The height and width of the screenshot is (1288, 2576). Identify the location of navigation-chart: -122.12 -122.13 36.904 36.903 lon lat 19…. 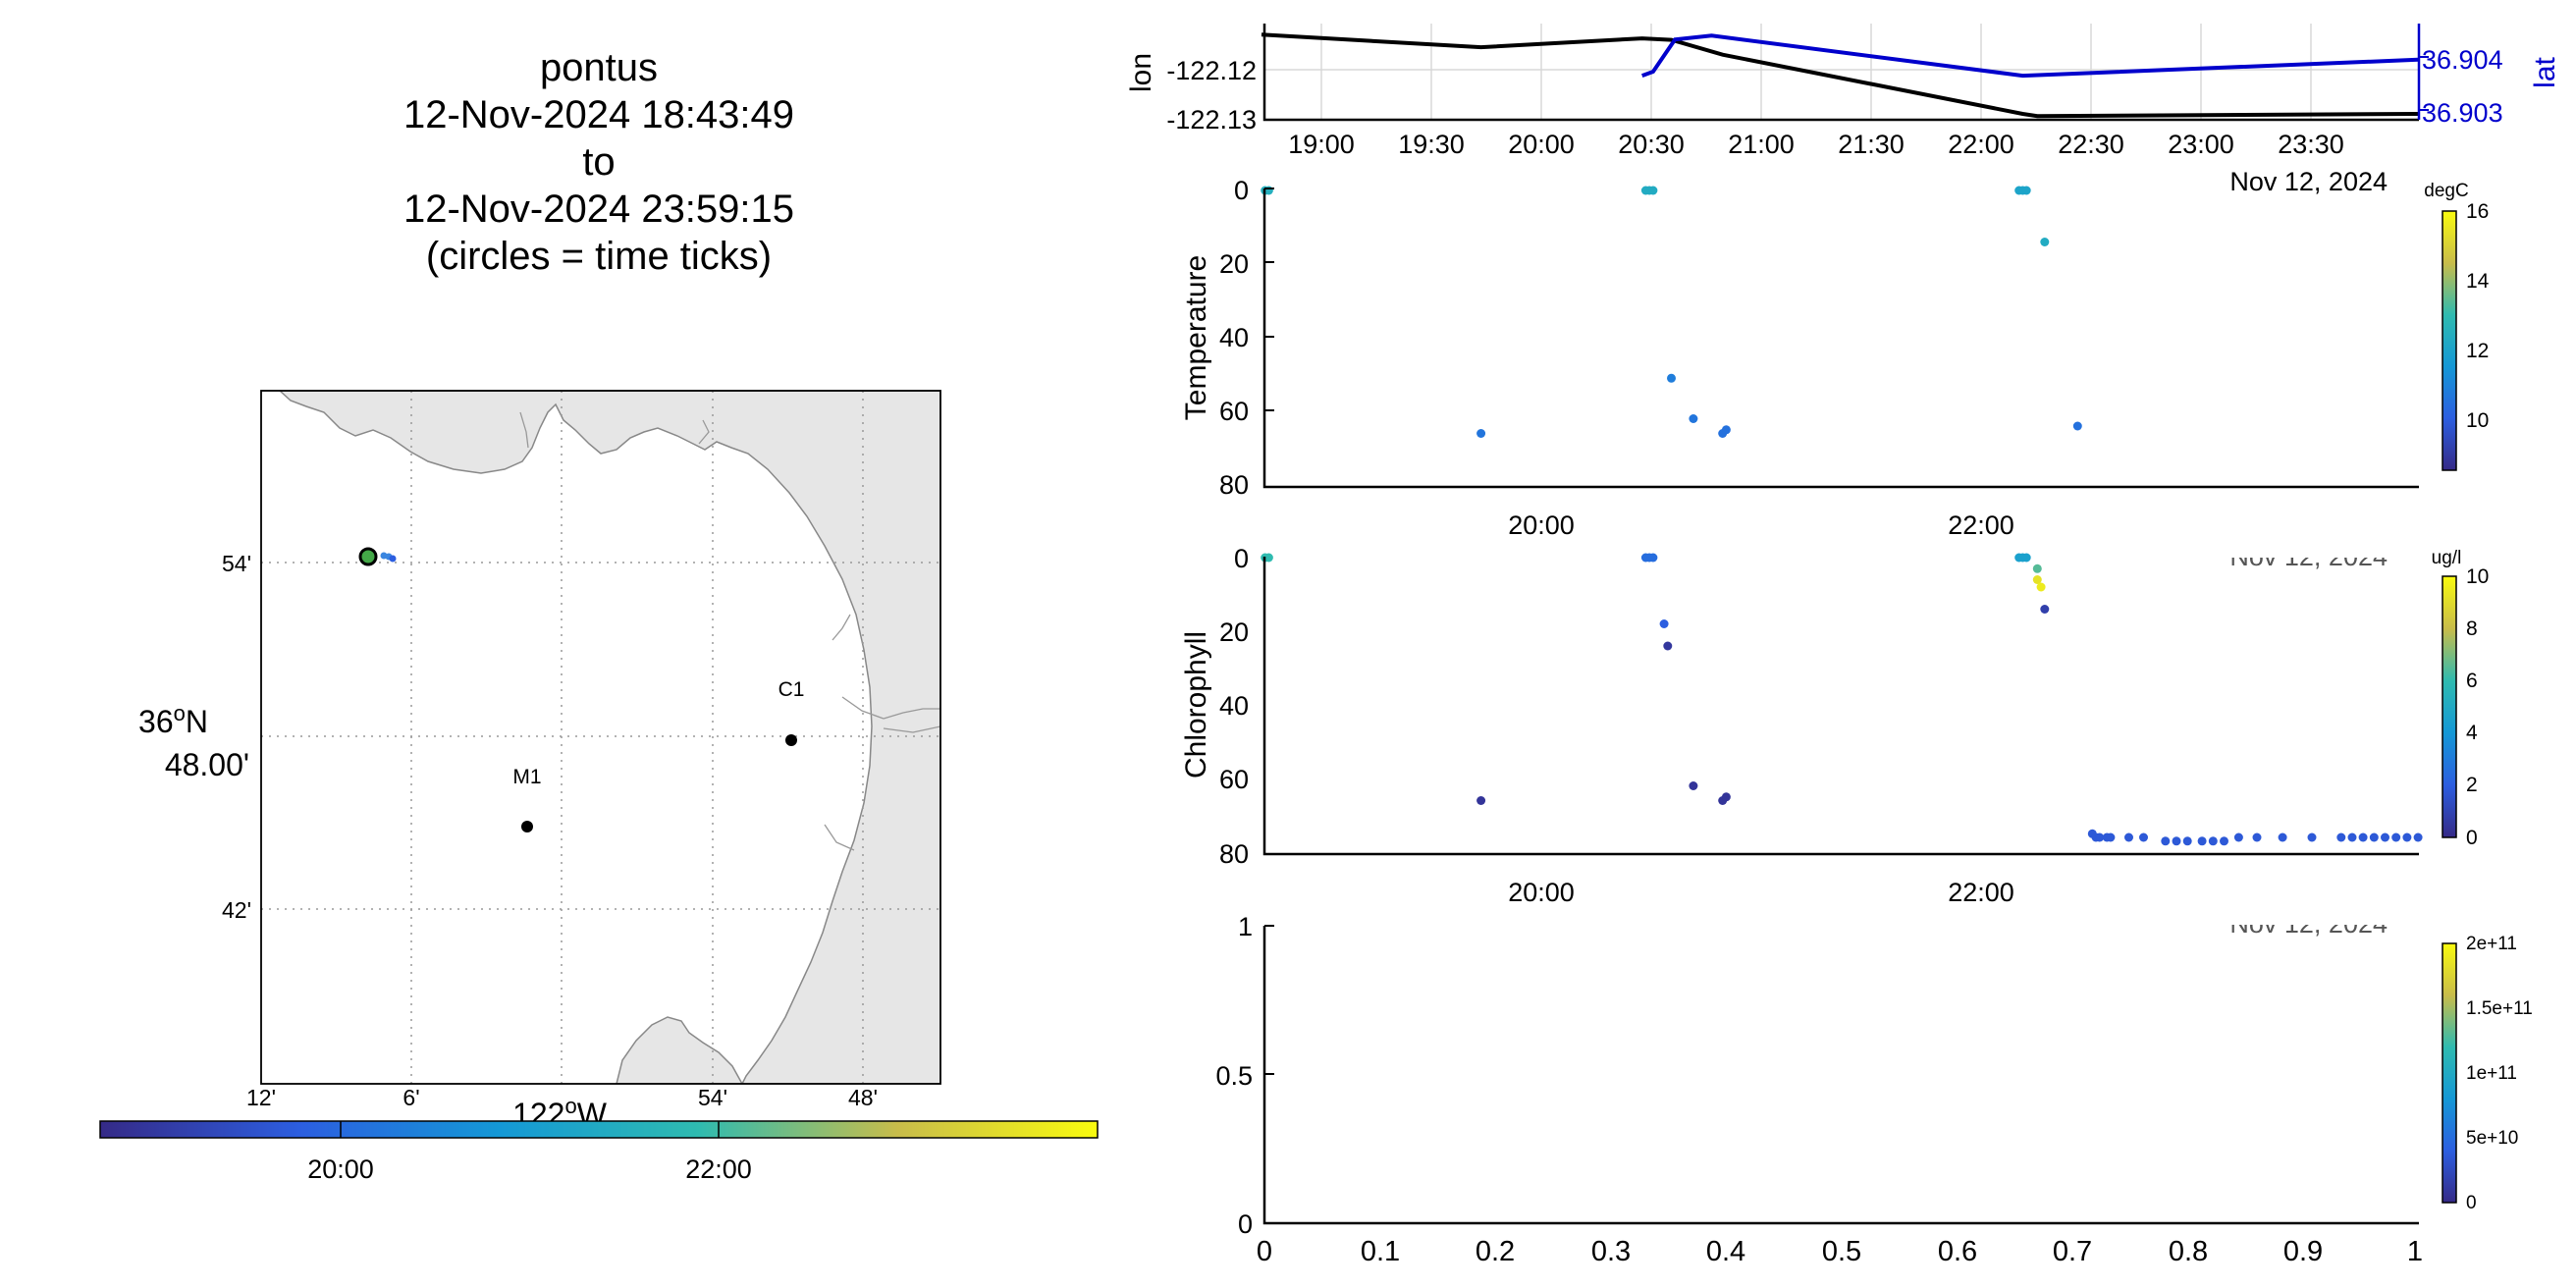
(1843, 110).